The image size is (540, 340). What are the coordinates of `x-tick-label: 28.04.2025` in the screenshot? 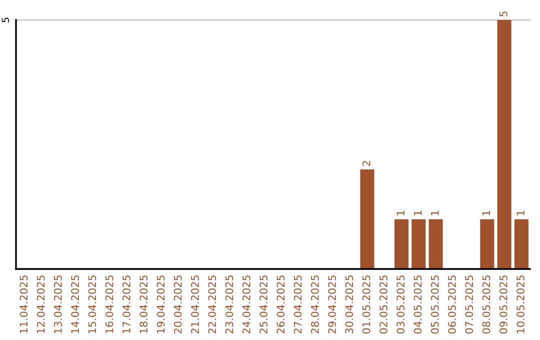 It's located at (314, 304).